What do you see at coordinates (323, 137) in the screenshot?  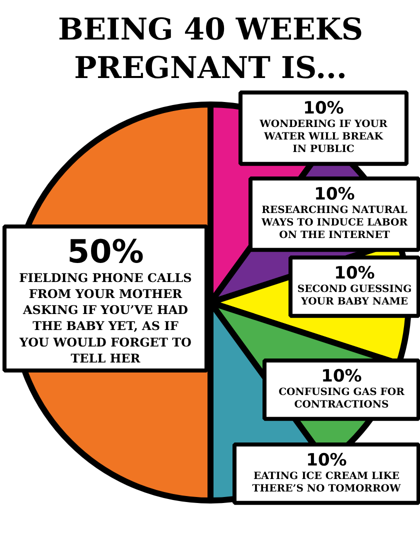 I see `slice-label: WONDERING IF YOUR WATER WILL BREAK IN PUBLIC` at bounding box center [323, 137].